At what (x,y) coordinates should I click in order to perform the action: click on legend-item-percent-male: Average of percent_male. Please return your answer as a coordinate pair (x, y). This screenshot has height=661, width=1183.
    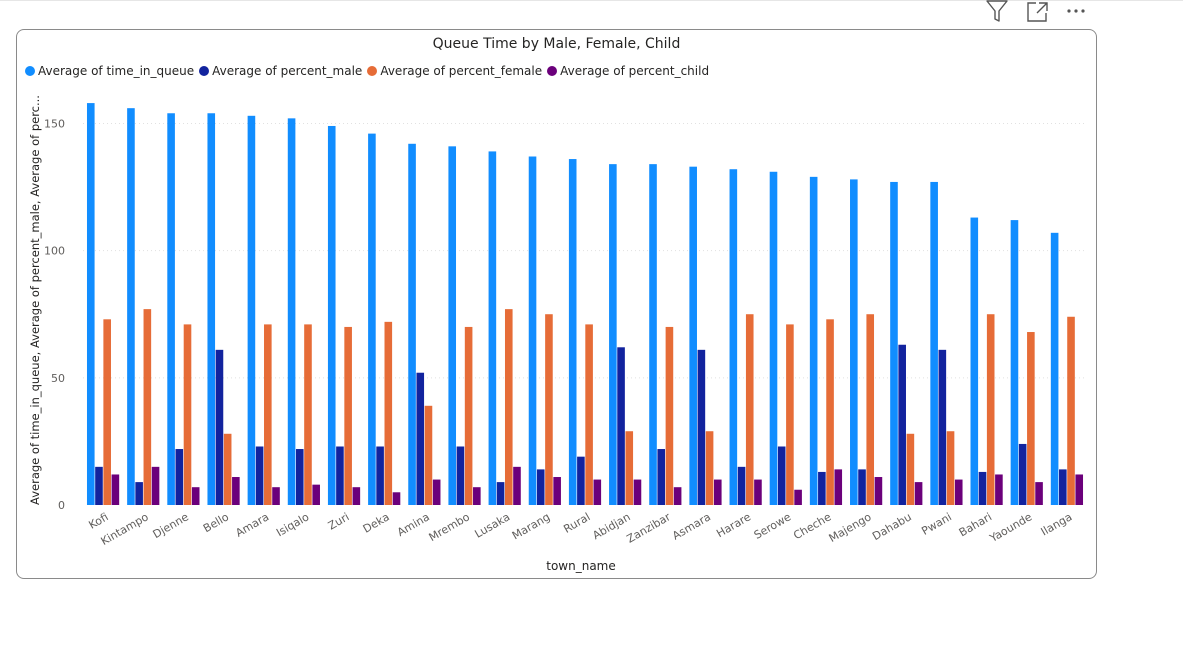
    Looking at the image, I should click on (280, 71).